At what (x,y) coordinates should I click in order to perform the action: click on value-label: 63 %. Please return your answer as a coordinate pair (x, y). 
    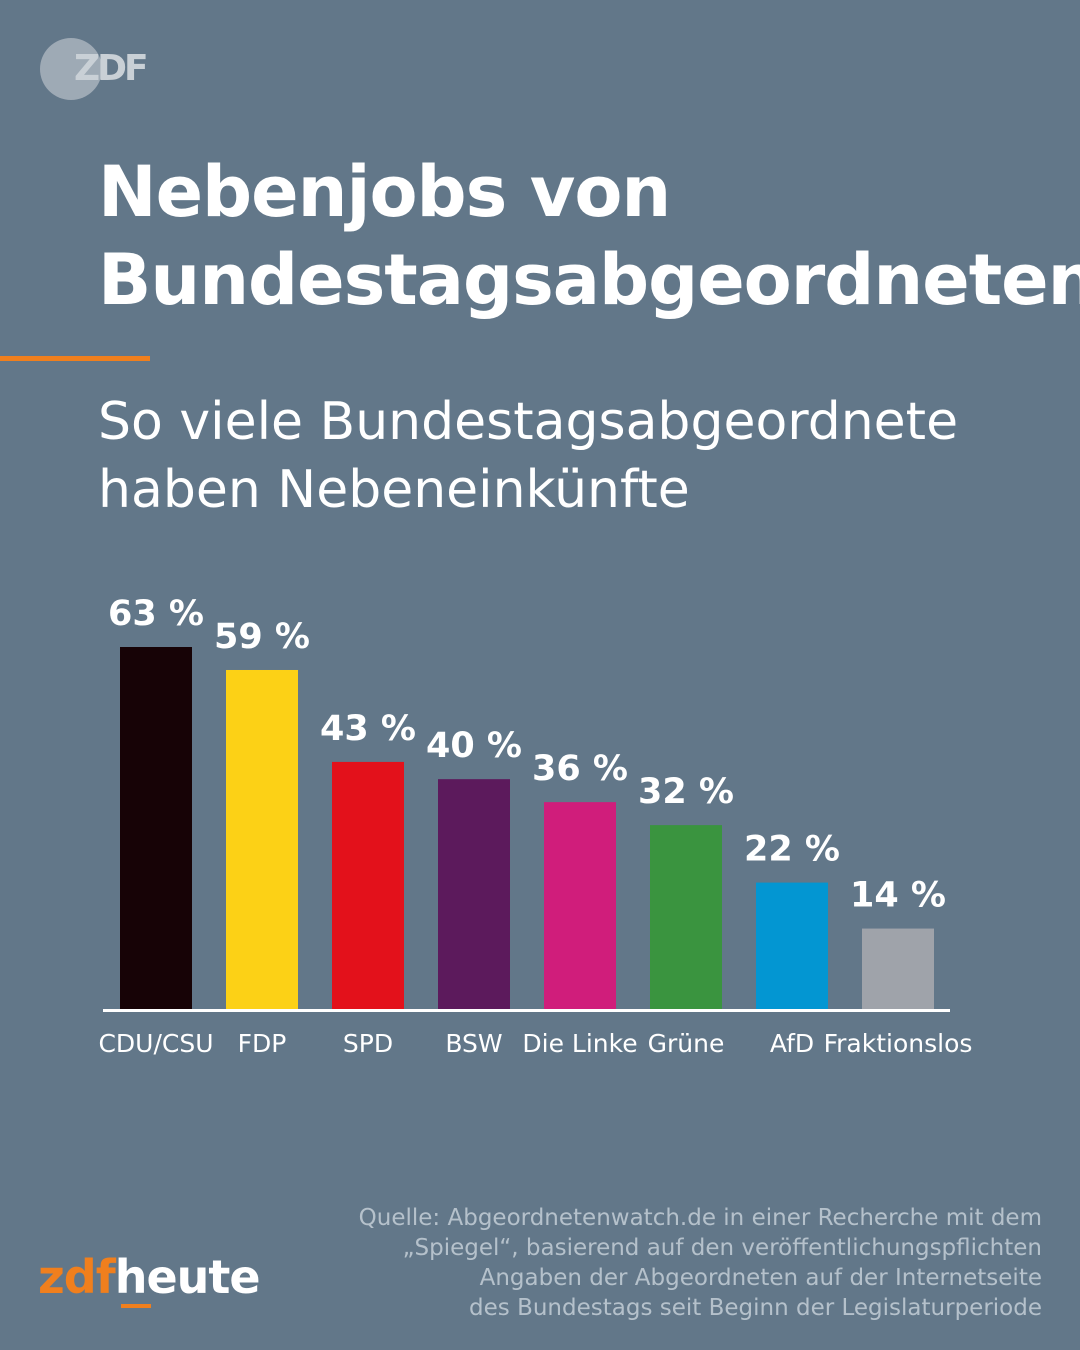
    Looking at the image, I should click on (156, 614).